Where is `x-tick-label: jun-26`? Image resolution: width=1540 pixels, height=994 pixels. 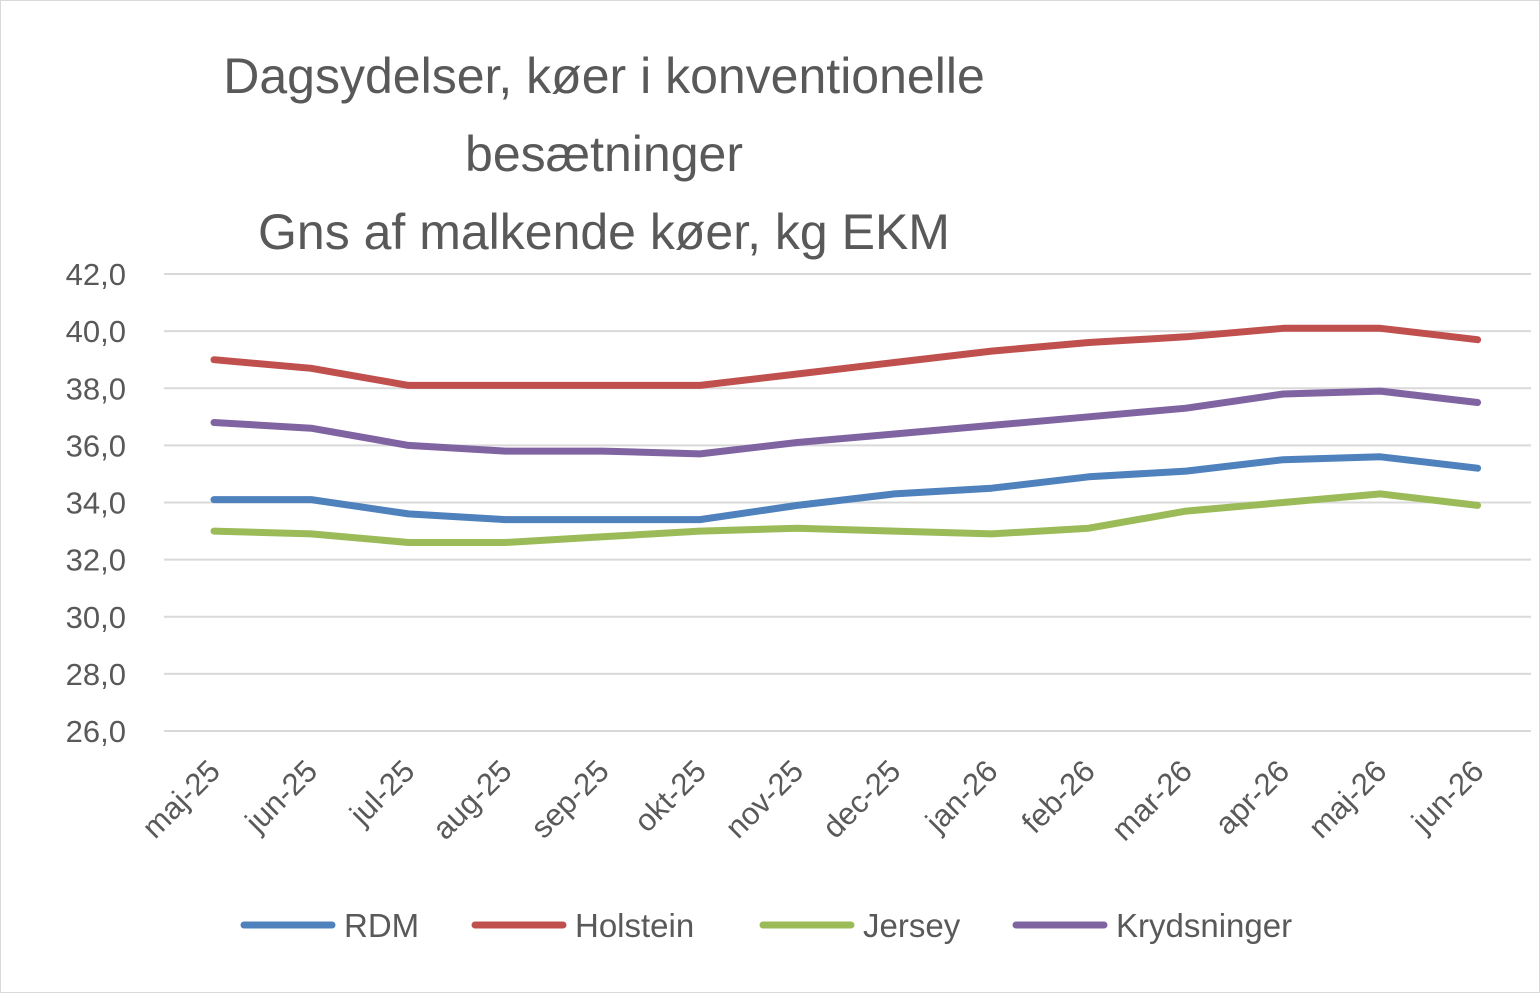
x-tick-label: jun-26 is located at coordinates (1447, 796).